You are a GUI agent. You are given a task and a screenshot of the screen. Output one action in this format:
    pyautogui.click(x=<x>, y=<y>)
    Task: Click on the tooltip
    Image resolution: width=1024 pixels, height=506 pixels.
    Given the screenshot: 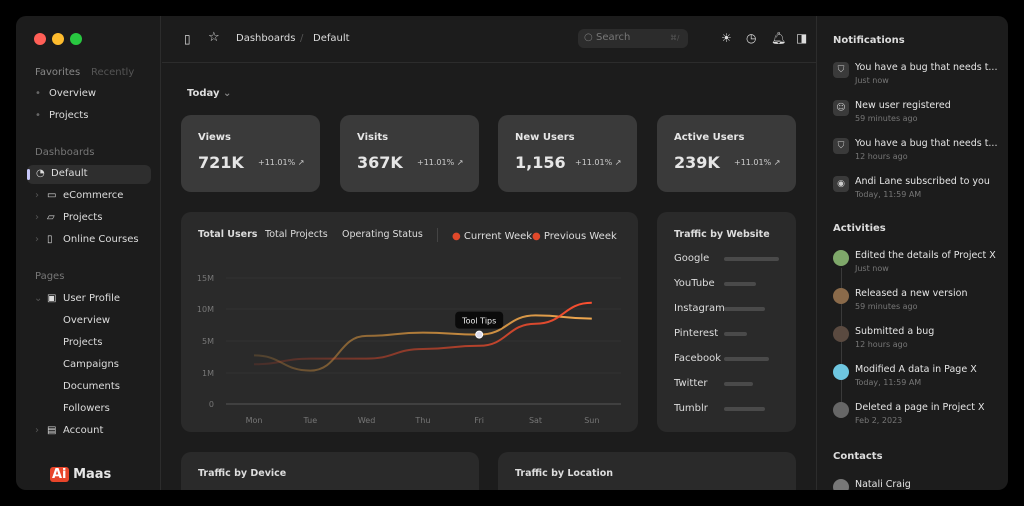 What is the action you would take?
    pyautogui.click(x=479, y=320)
    